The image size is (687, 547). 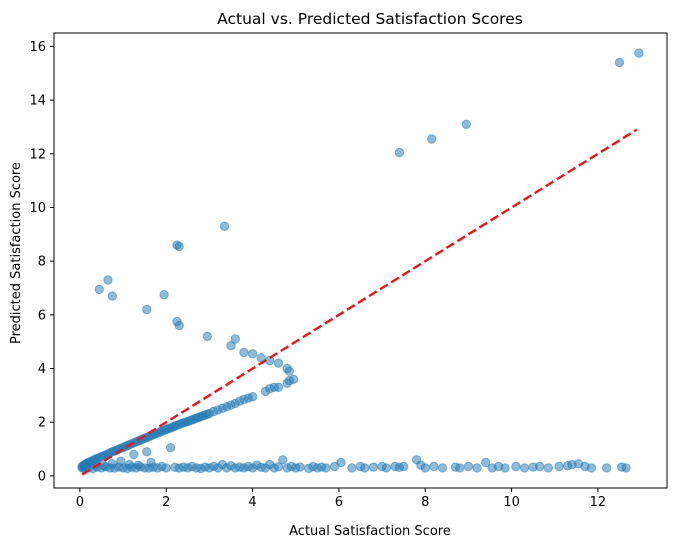 What do you see at coordinates (37, 47) in the screenshot?
I see `y-tick-label: 16` at bounding box center [37, 47].